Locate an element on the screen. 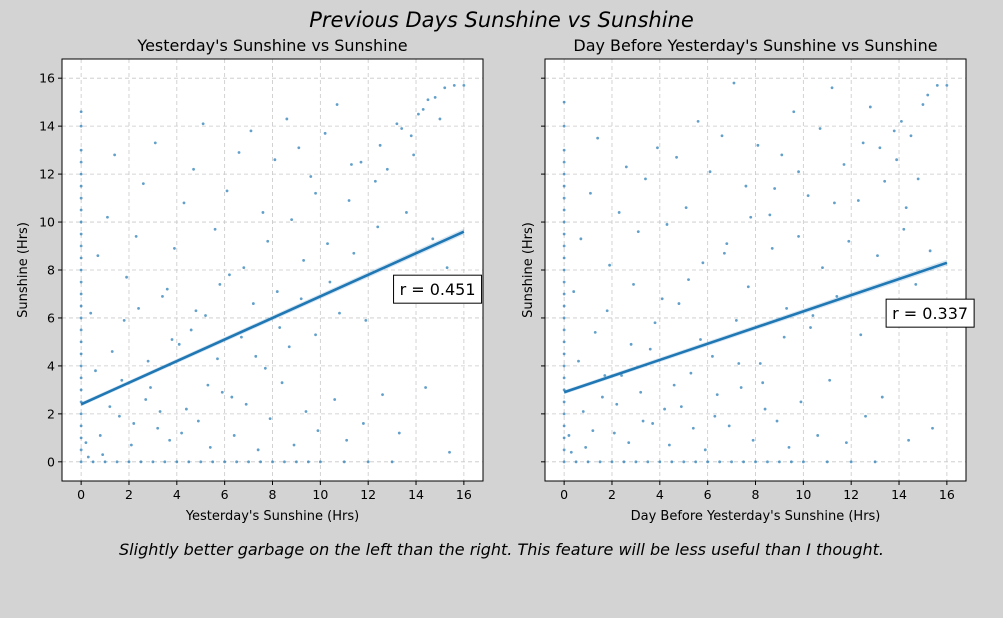  y-axis-label: Sunshine (Hrs) is located at coordinates (23, 270).